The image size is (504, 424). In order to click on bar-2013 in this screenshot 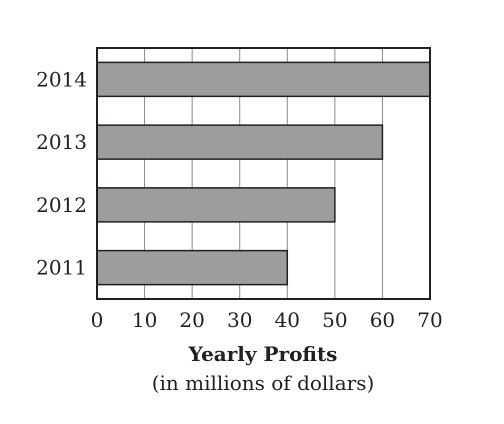, I will do `click(240, 142)`.